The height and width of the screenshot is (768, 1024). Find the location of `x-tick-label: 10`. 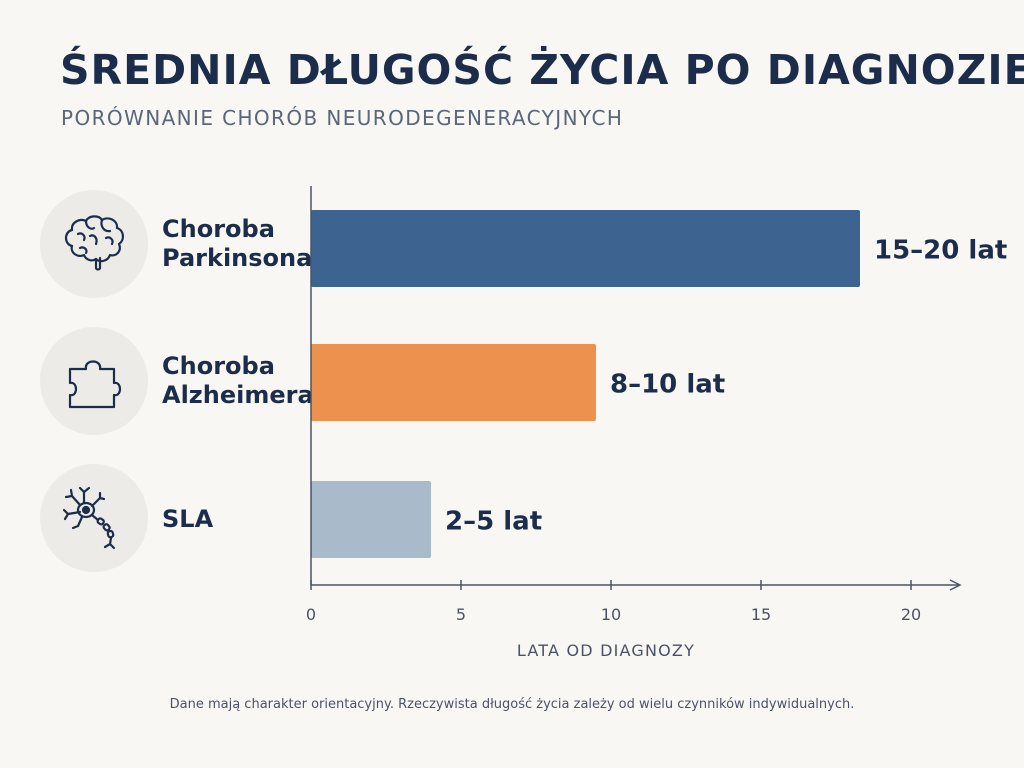

x-tick-label: 10 is located at coordinates (611, 614).